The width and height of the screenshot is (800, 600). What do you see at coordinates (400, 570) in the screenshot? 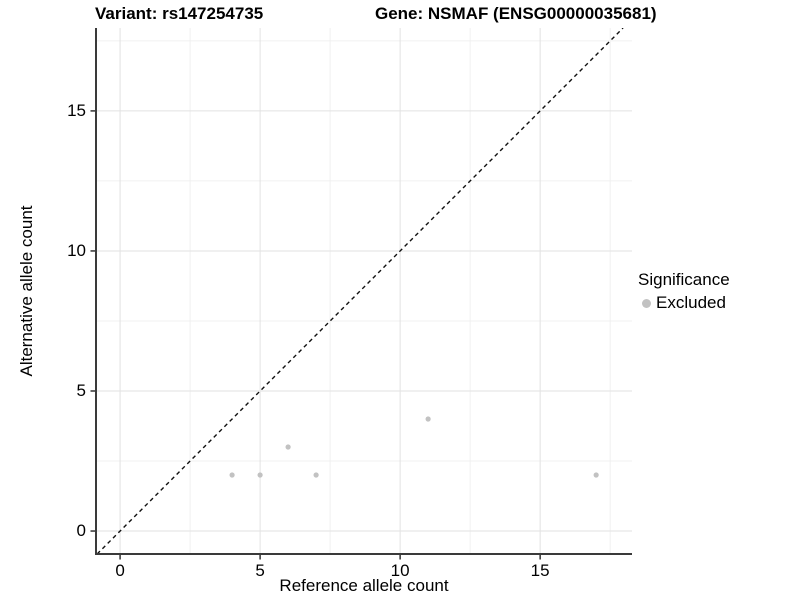
I see `x-tick-label: 10` at bounding box center [400, 570].